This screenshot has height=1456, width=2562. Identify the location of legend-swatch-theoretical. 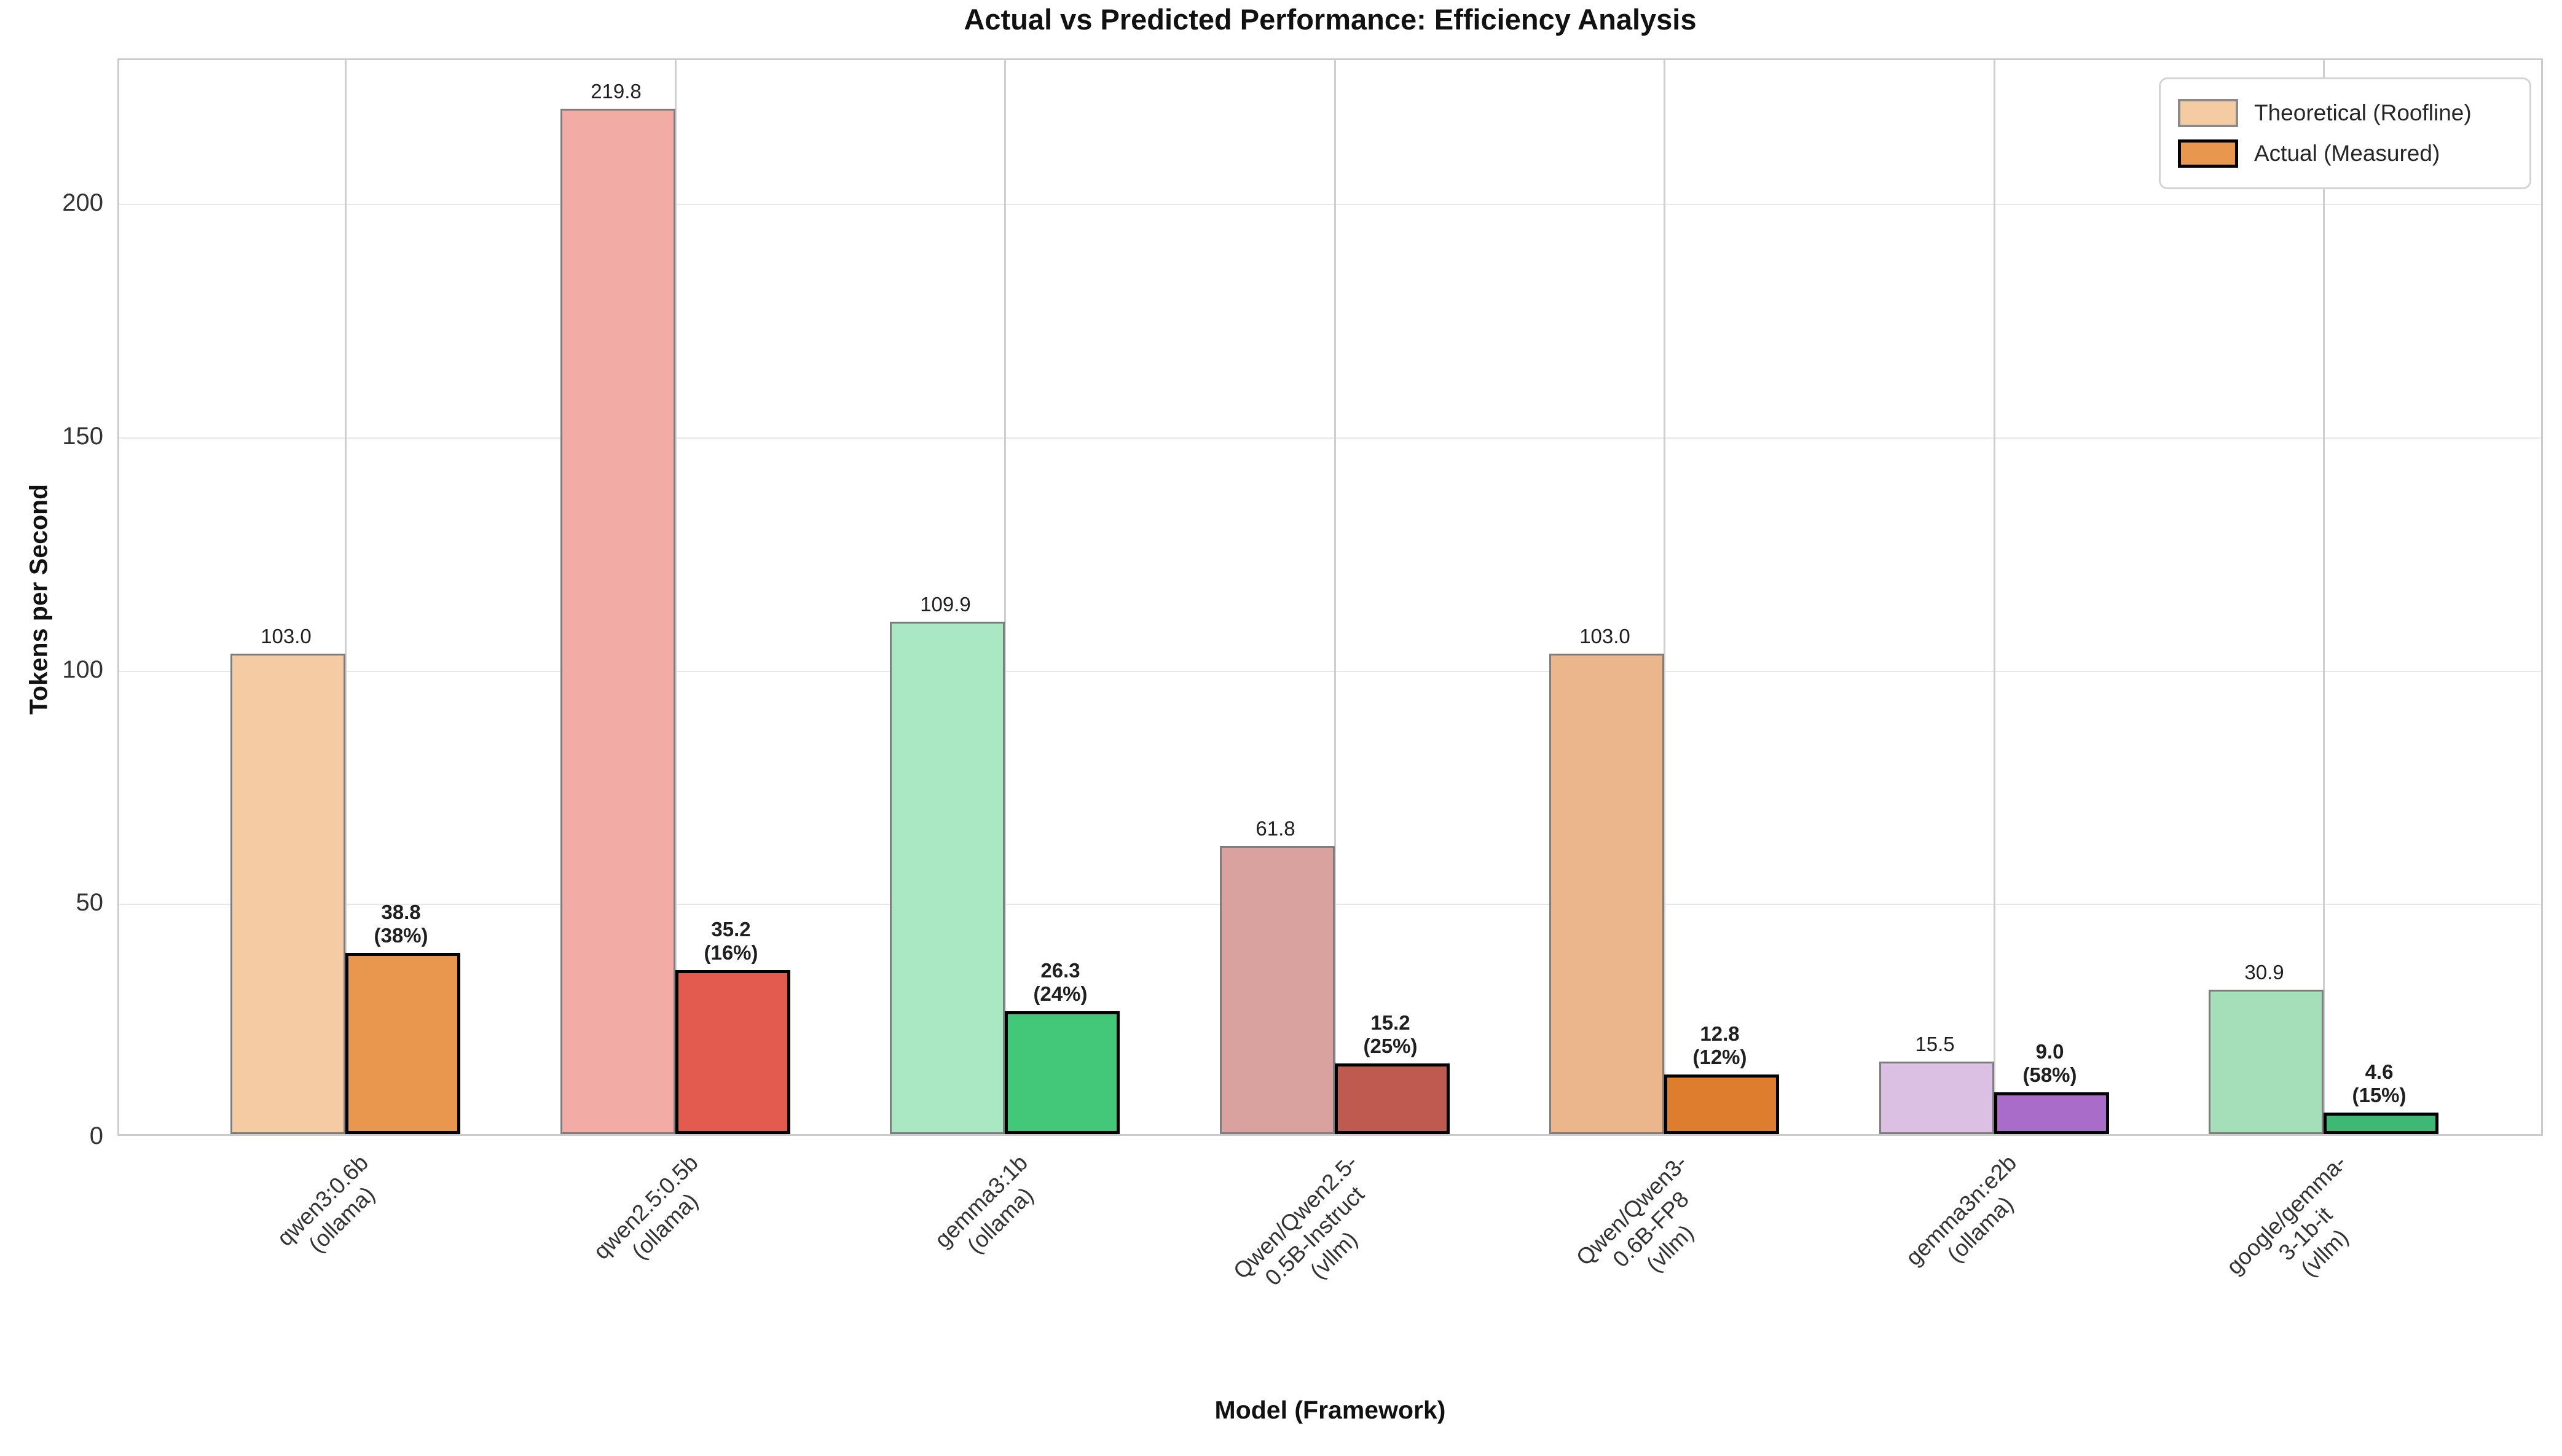
(2208, 113).